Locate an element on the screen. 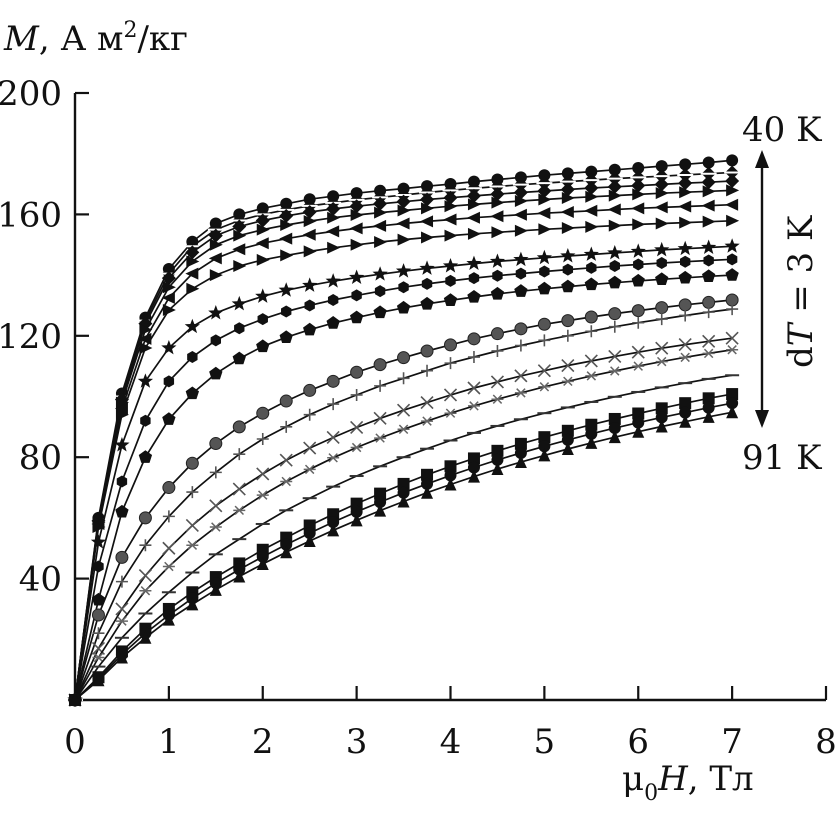  x-ticks: 0 1 2 3 4 5 6 7 8 is located at coordinates (450, 724).